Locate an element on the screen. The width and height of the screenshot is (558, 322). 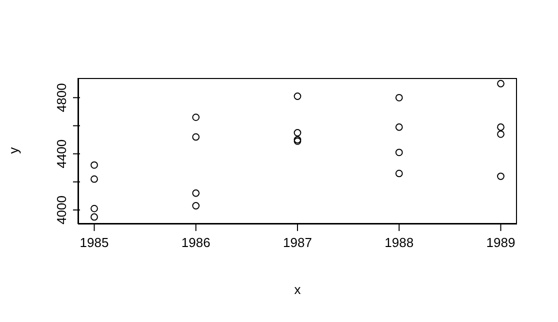
x-tick-label: 1986 is located at coordinates (195, 242).